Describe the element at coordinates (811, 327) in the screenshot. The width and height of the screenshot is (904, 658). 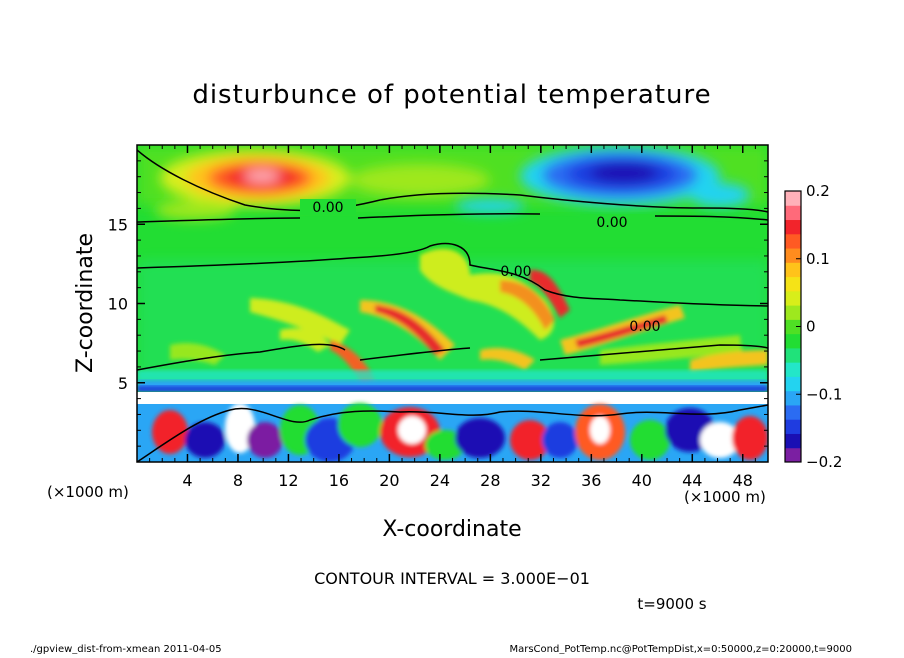
I see `colorbar-tick-label: 0` at that location.